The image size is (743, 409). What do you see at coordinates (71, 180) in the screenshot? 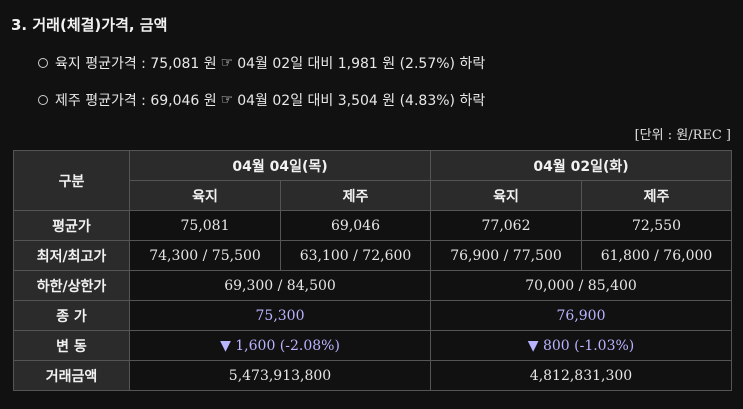
I see `header-category: 구분` at bounding box center [71, 180].